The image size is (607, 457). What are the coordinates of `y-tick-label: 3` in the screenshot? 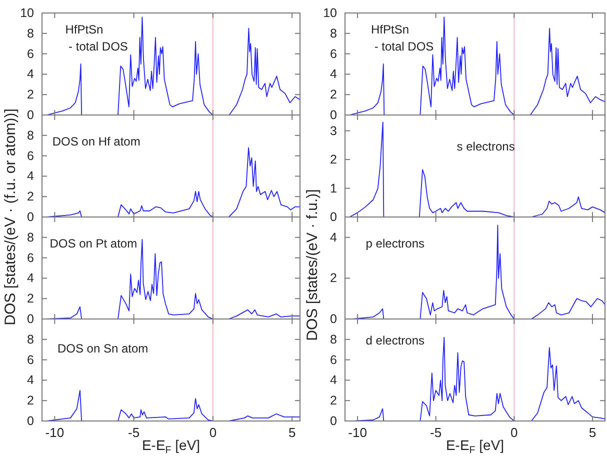 It's located at (334, 131).